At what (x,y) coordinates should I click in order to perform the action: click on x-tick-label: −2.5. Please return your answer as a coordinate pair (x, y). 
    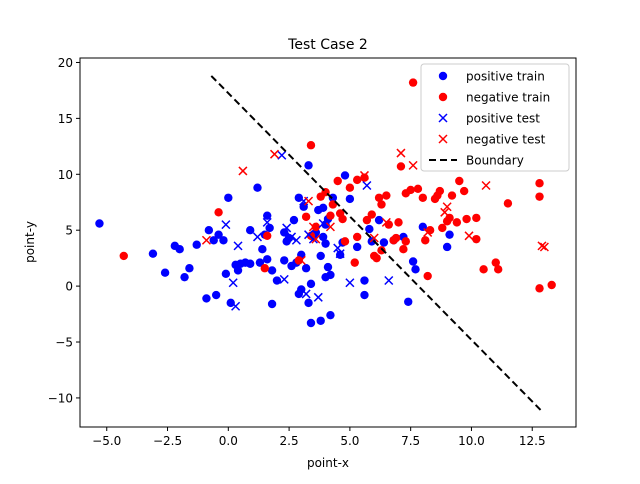
    Looking at the image, I should click on (167, 441).